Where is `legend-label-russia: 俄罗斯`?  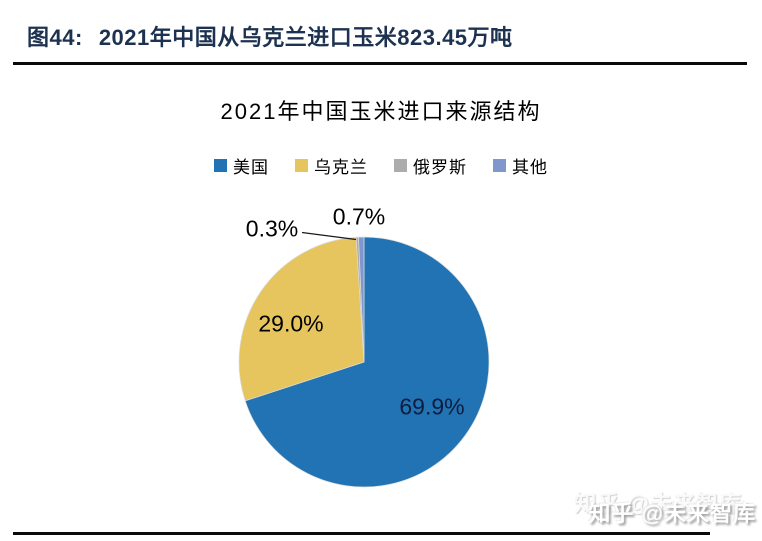 legend-label-russia: 俄罗斯 is located at coordinates (440, 167).